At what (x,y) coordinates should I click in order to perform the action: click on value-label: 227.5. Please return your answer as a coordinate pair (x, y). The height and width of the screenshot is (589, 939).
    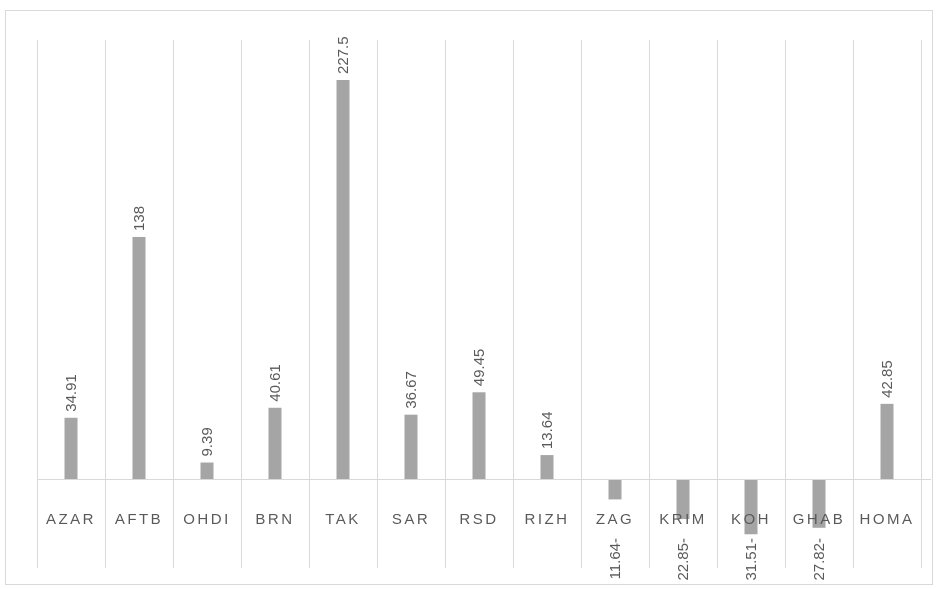
    Looking at the image, I should click on (343, 55).